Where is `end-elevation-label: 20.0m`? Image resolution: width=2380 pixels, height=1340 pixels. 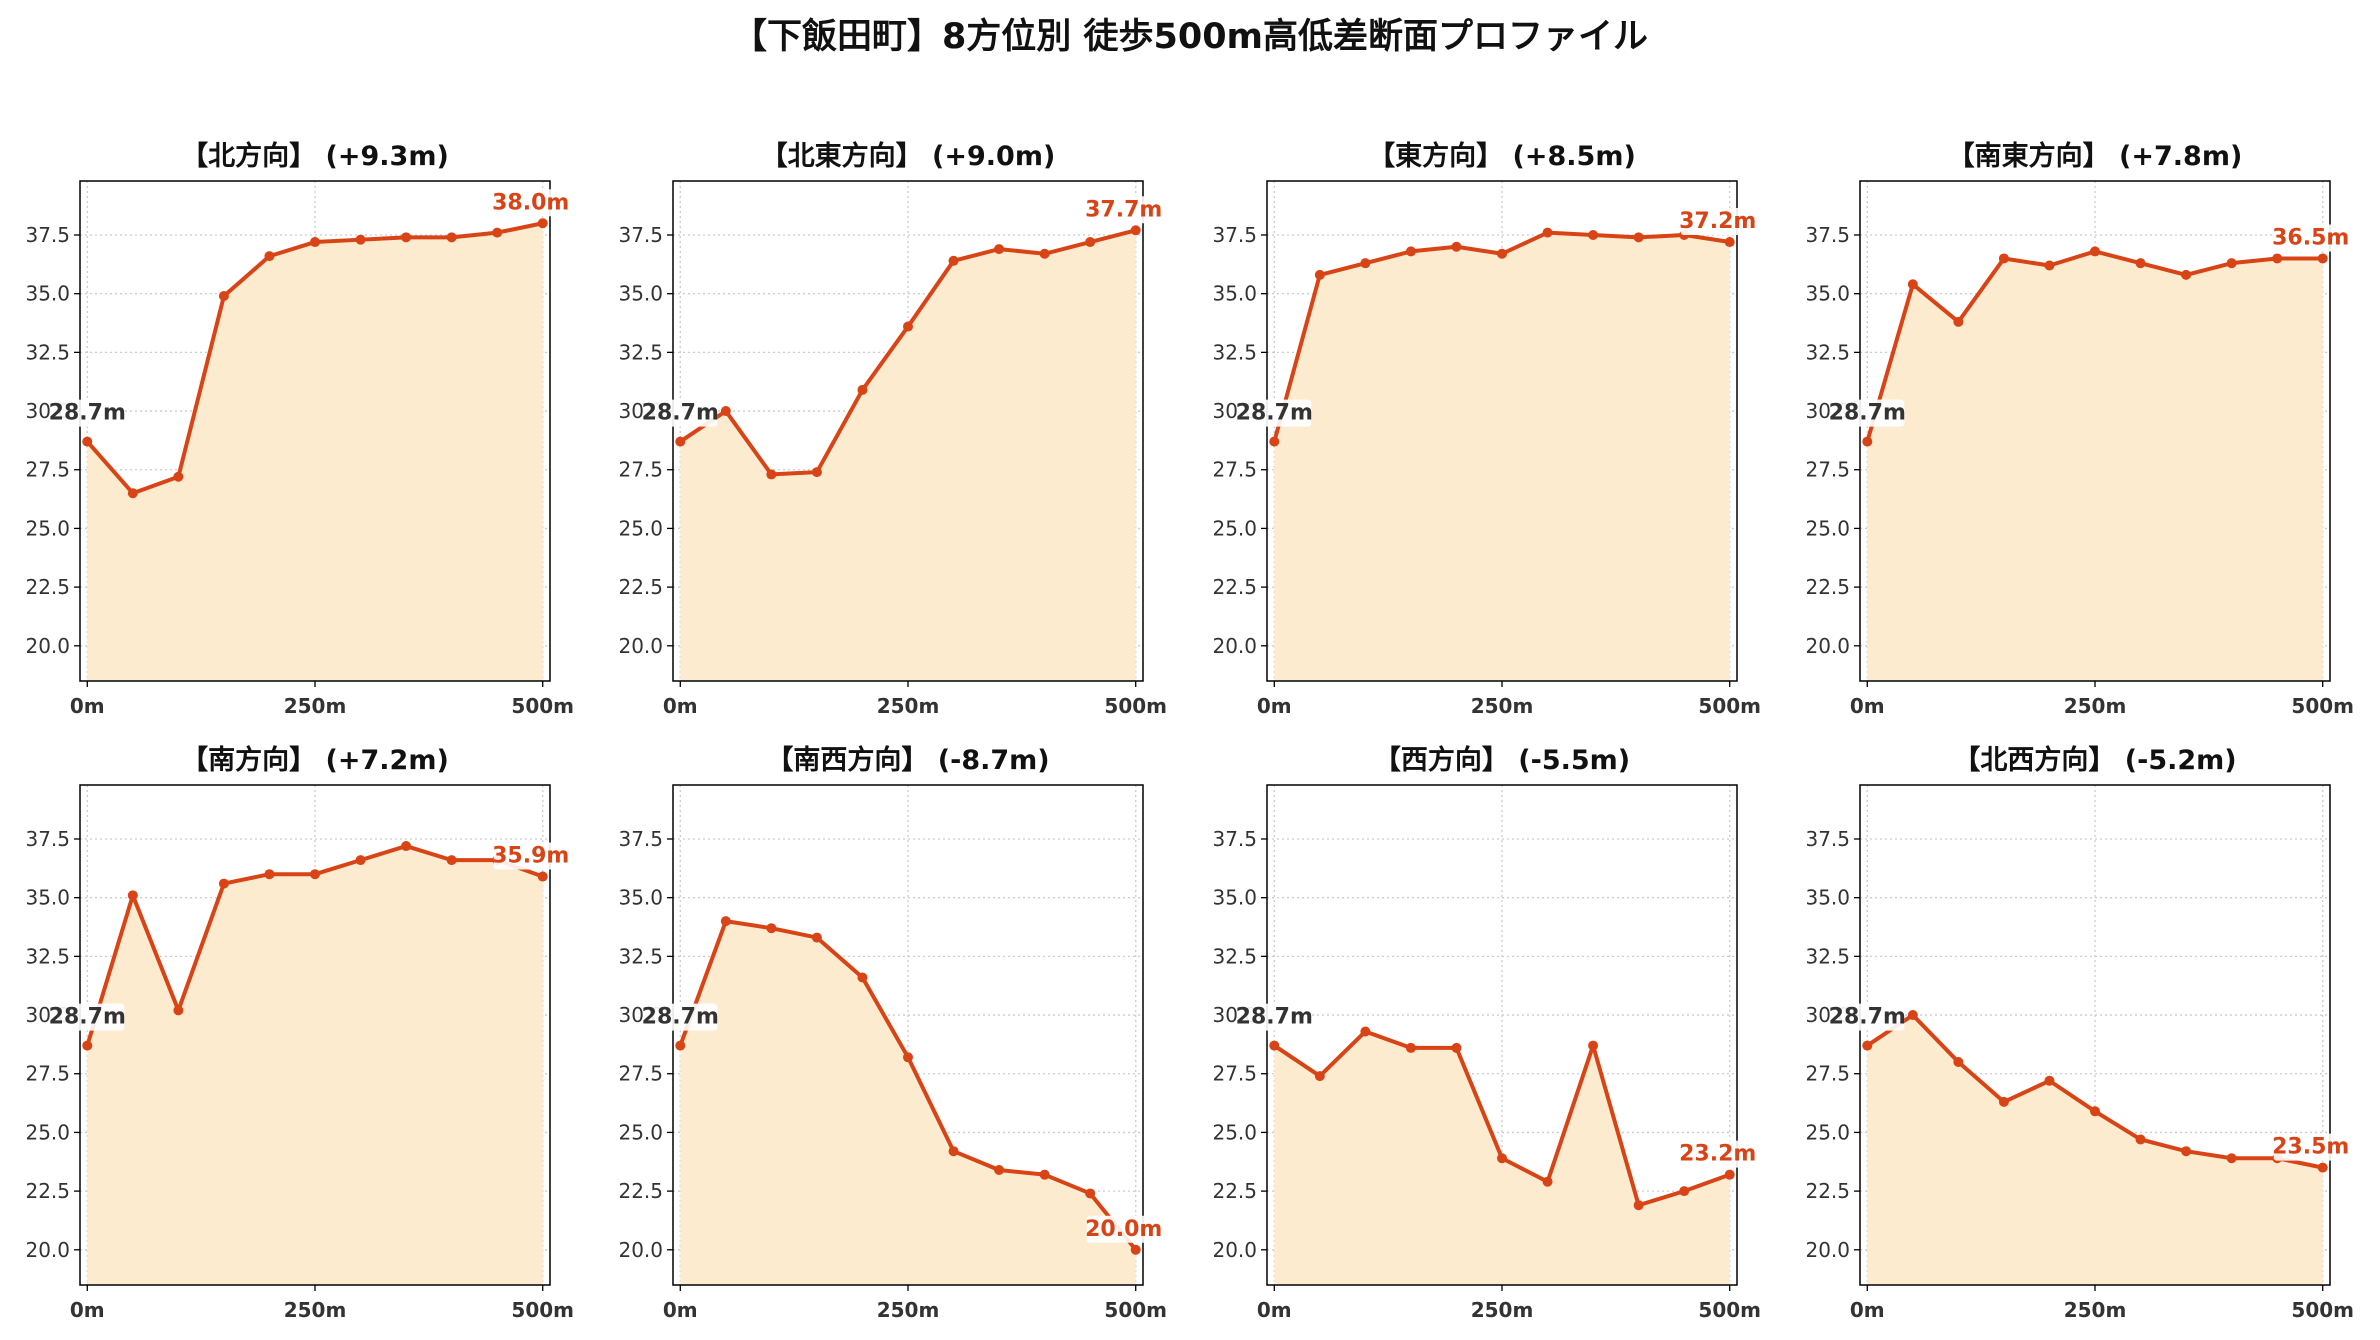 end-elevation-label: 20.0m is located at coordinates (1123, 1229).